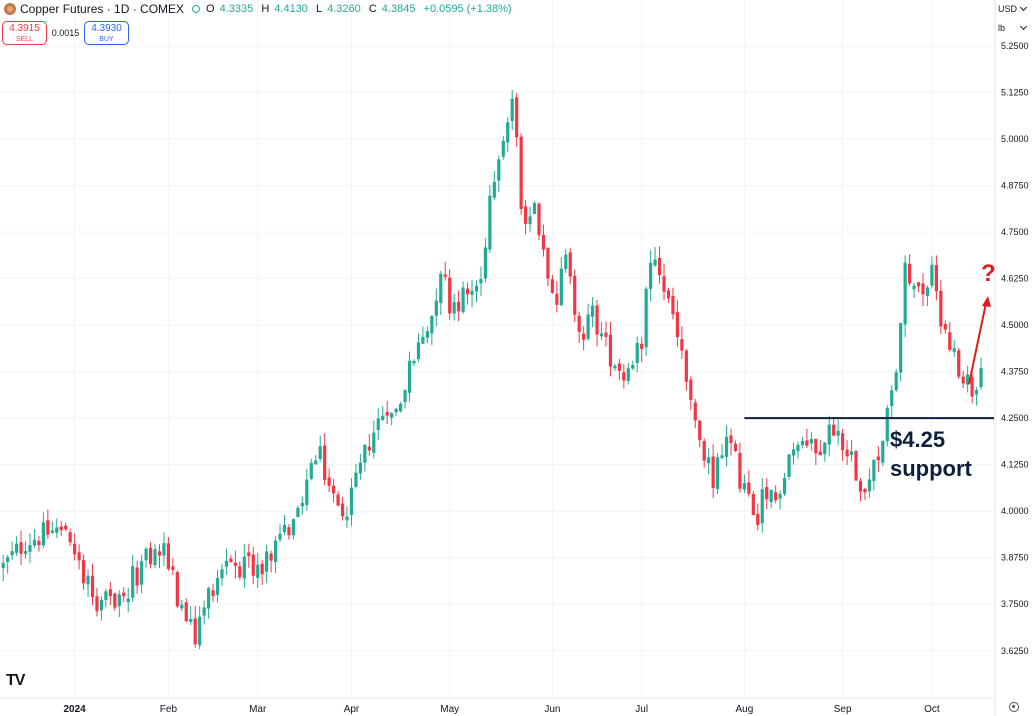  I want to click on buy-price: 4.3930, so click(106, 28).